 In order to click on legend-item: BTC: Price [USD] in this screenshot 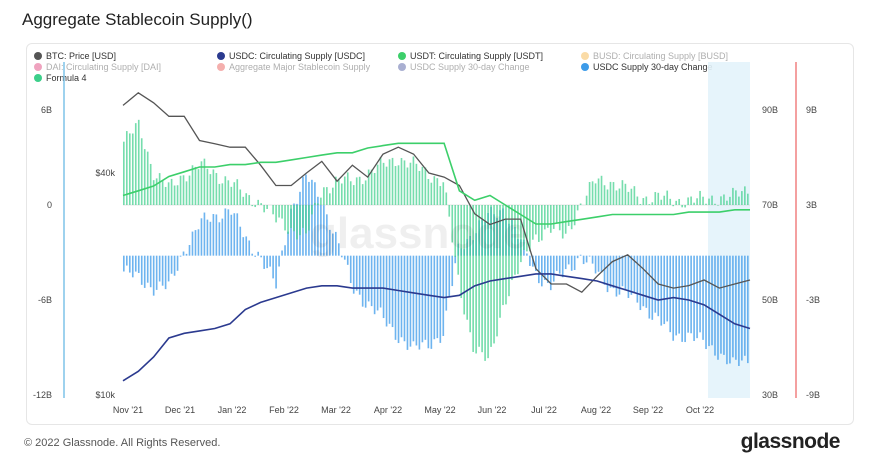, I will do `click(75, 56)`.